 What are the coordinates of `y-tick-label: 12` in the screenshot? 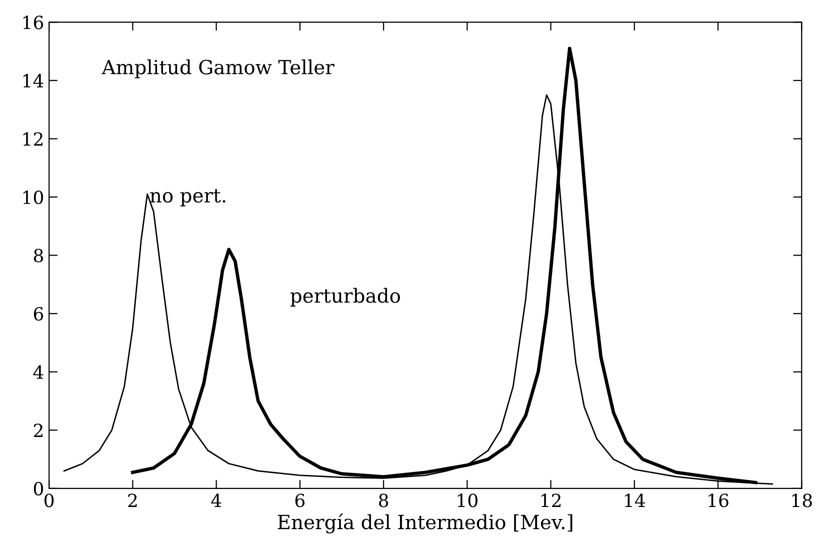 It's located at (32, 139).